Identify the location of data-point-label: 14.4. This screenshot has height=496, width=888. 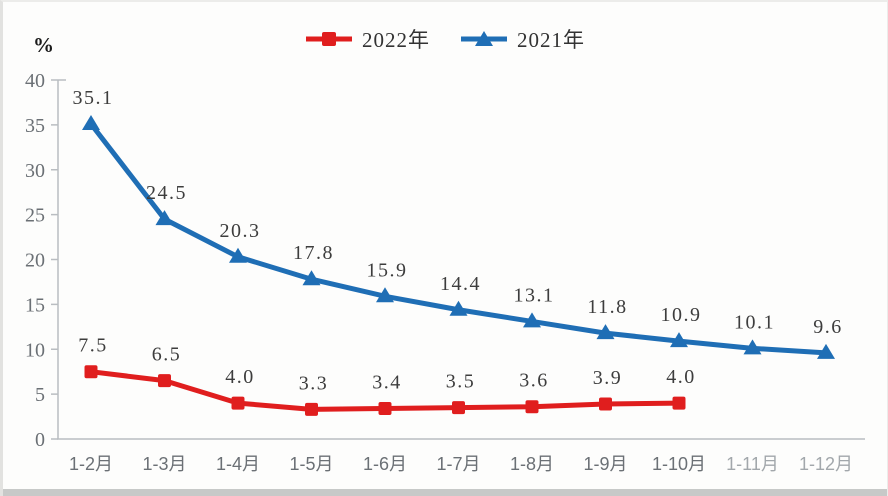
(460, 284).